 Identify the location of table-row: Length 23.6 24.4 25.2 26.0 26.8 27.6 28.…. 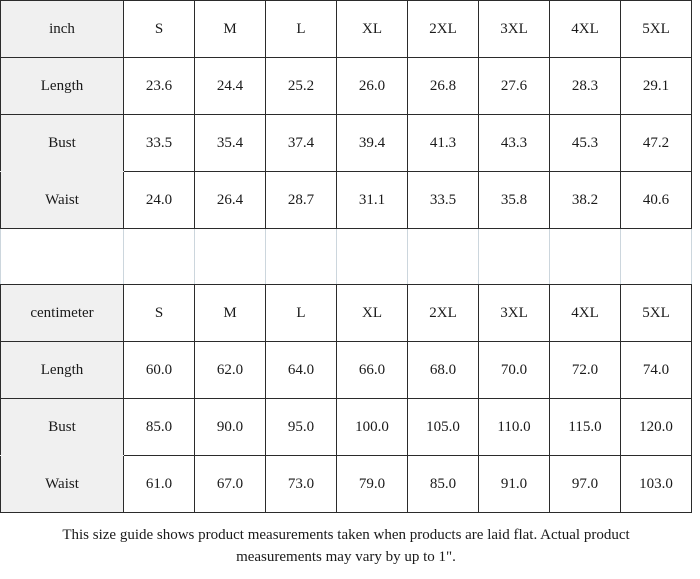
(346, 86).